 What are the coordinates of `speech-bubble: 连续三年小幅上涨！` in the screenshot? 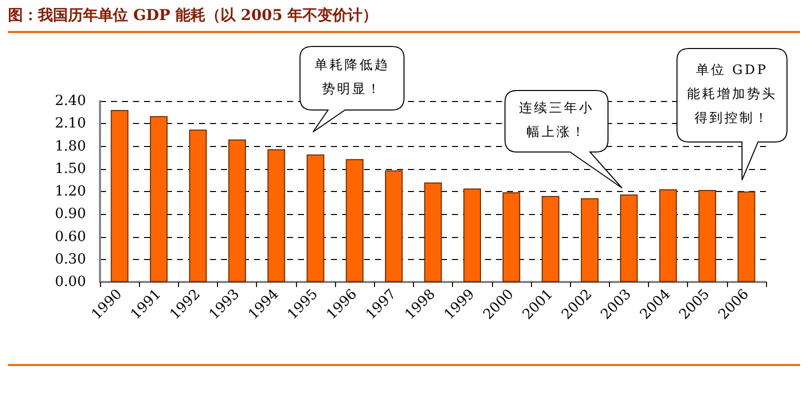 It's located at (564, 139).